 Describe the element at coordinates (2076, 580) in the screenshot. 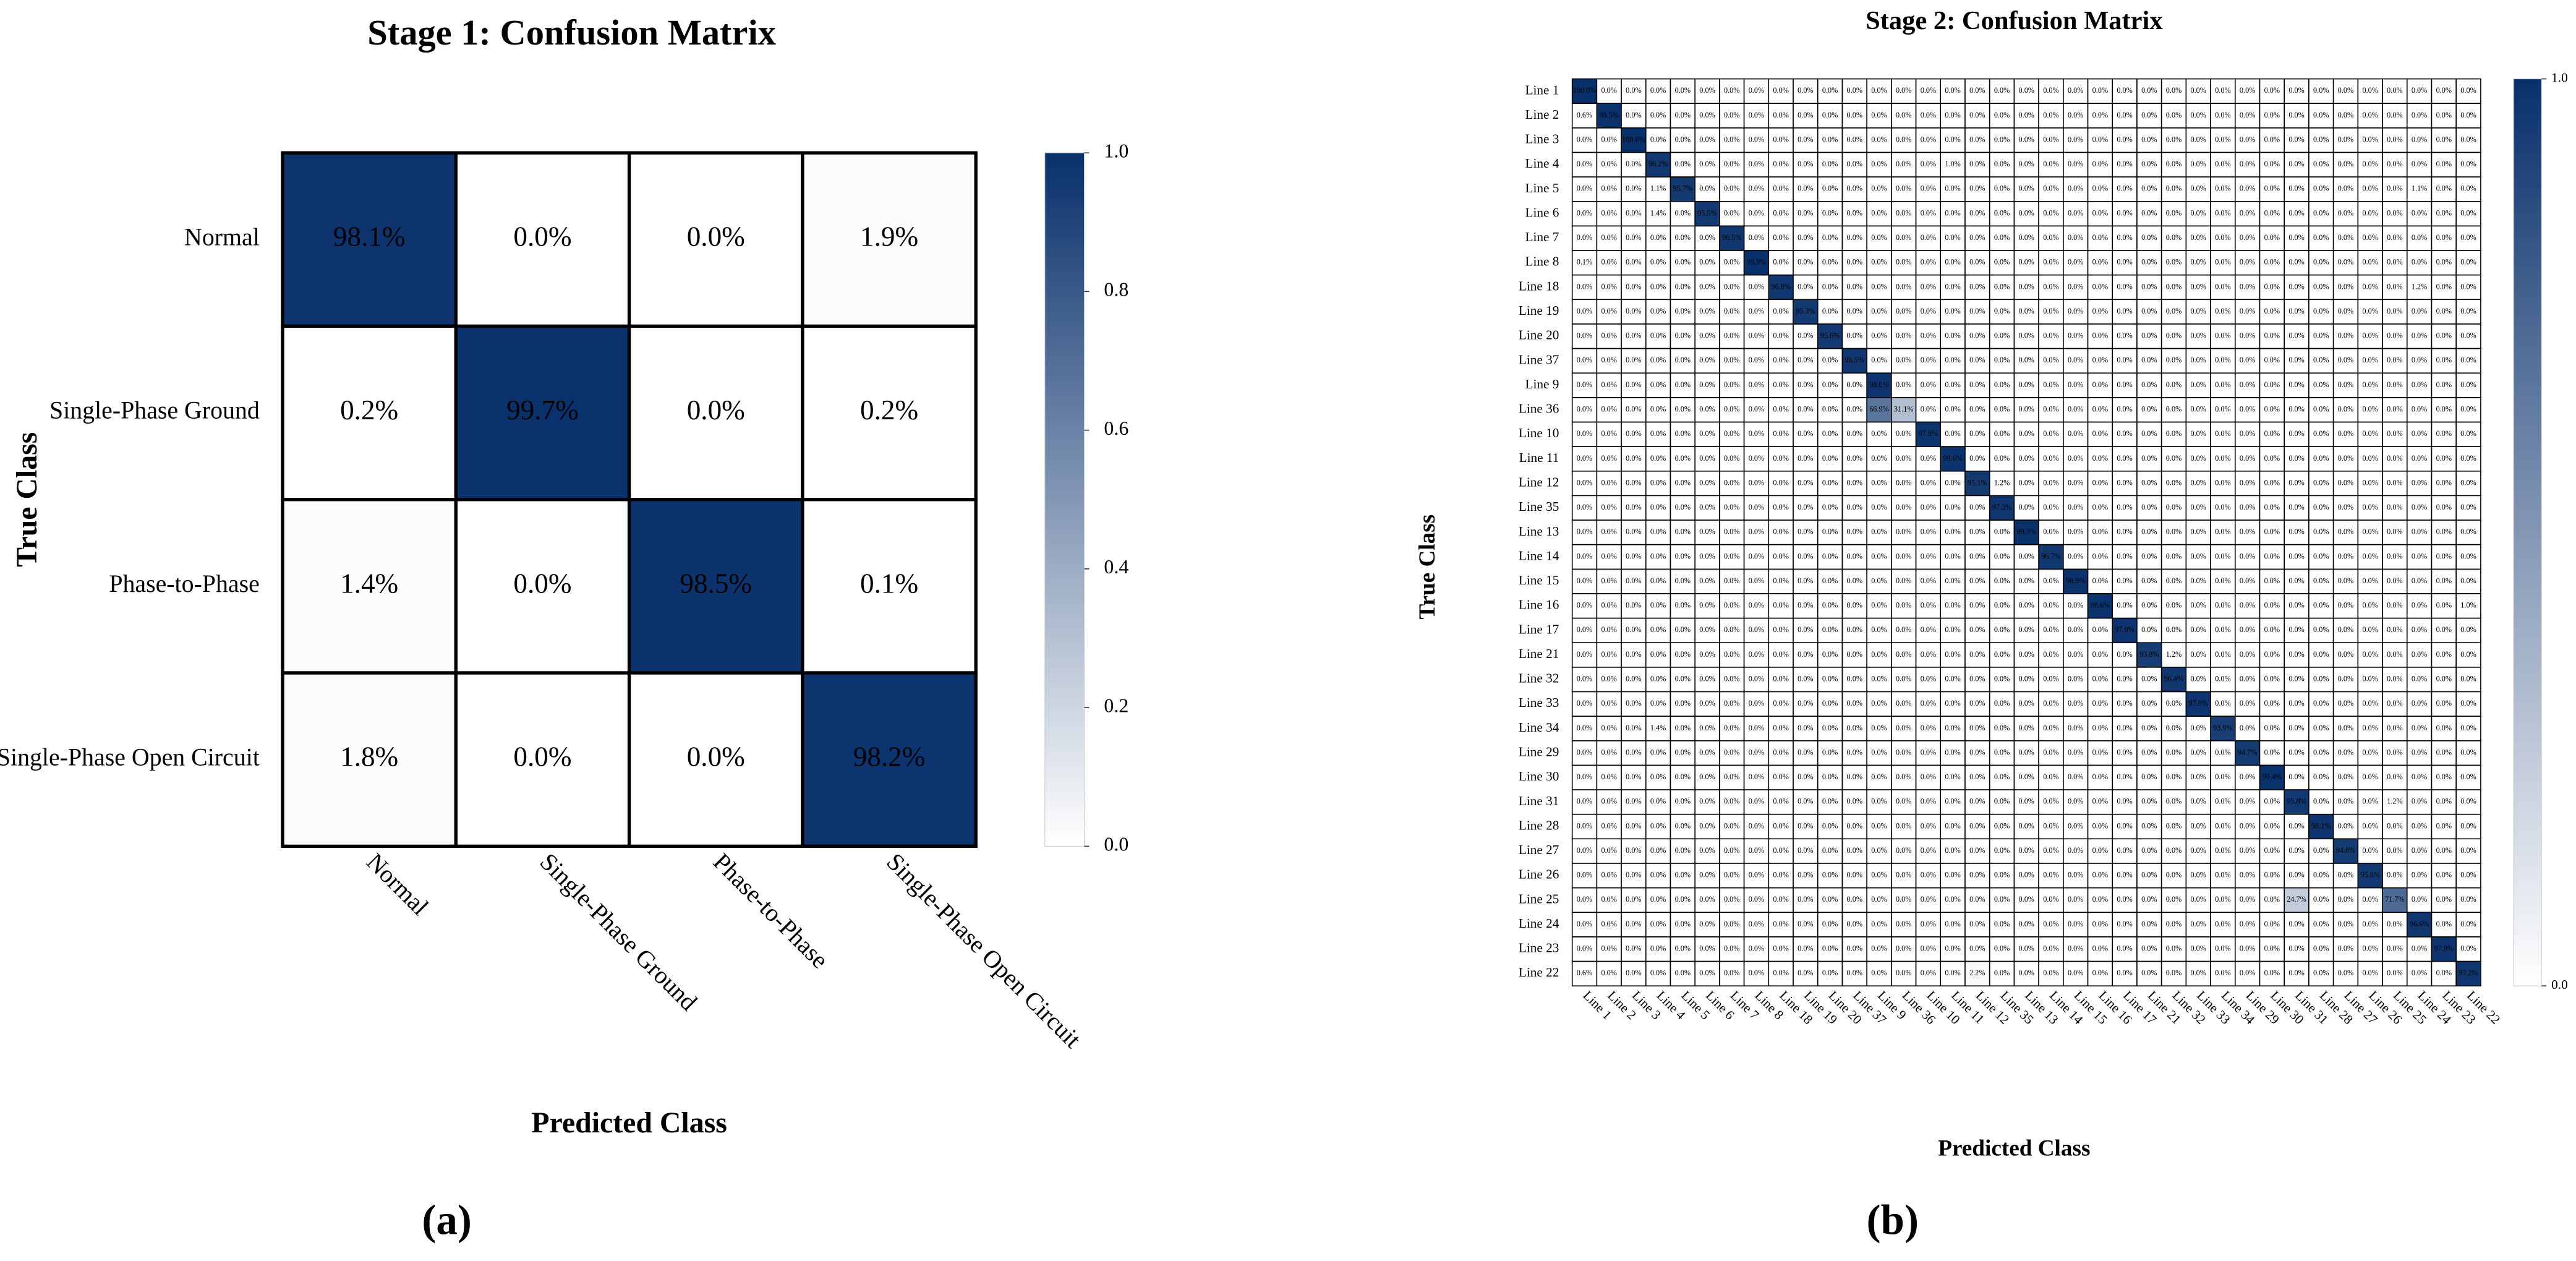

I see `cell-label: 98.9%` at that location.